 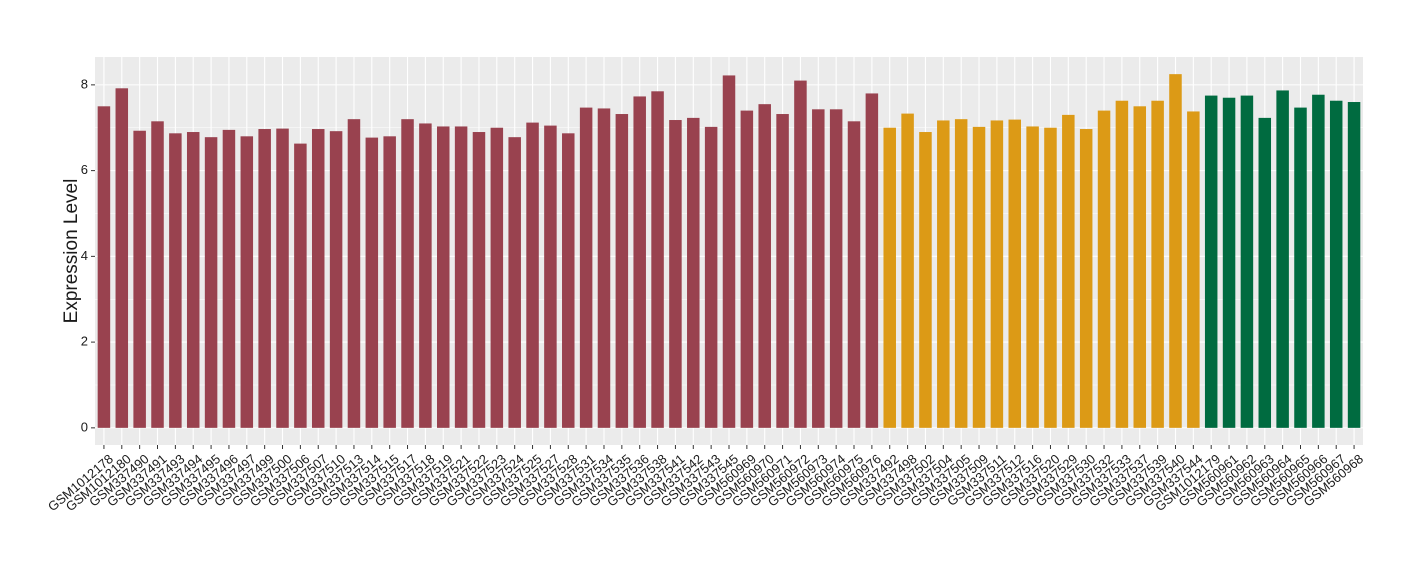 I want to click on y-tick-label: 6, so click(x=84, y=169).